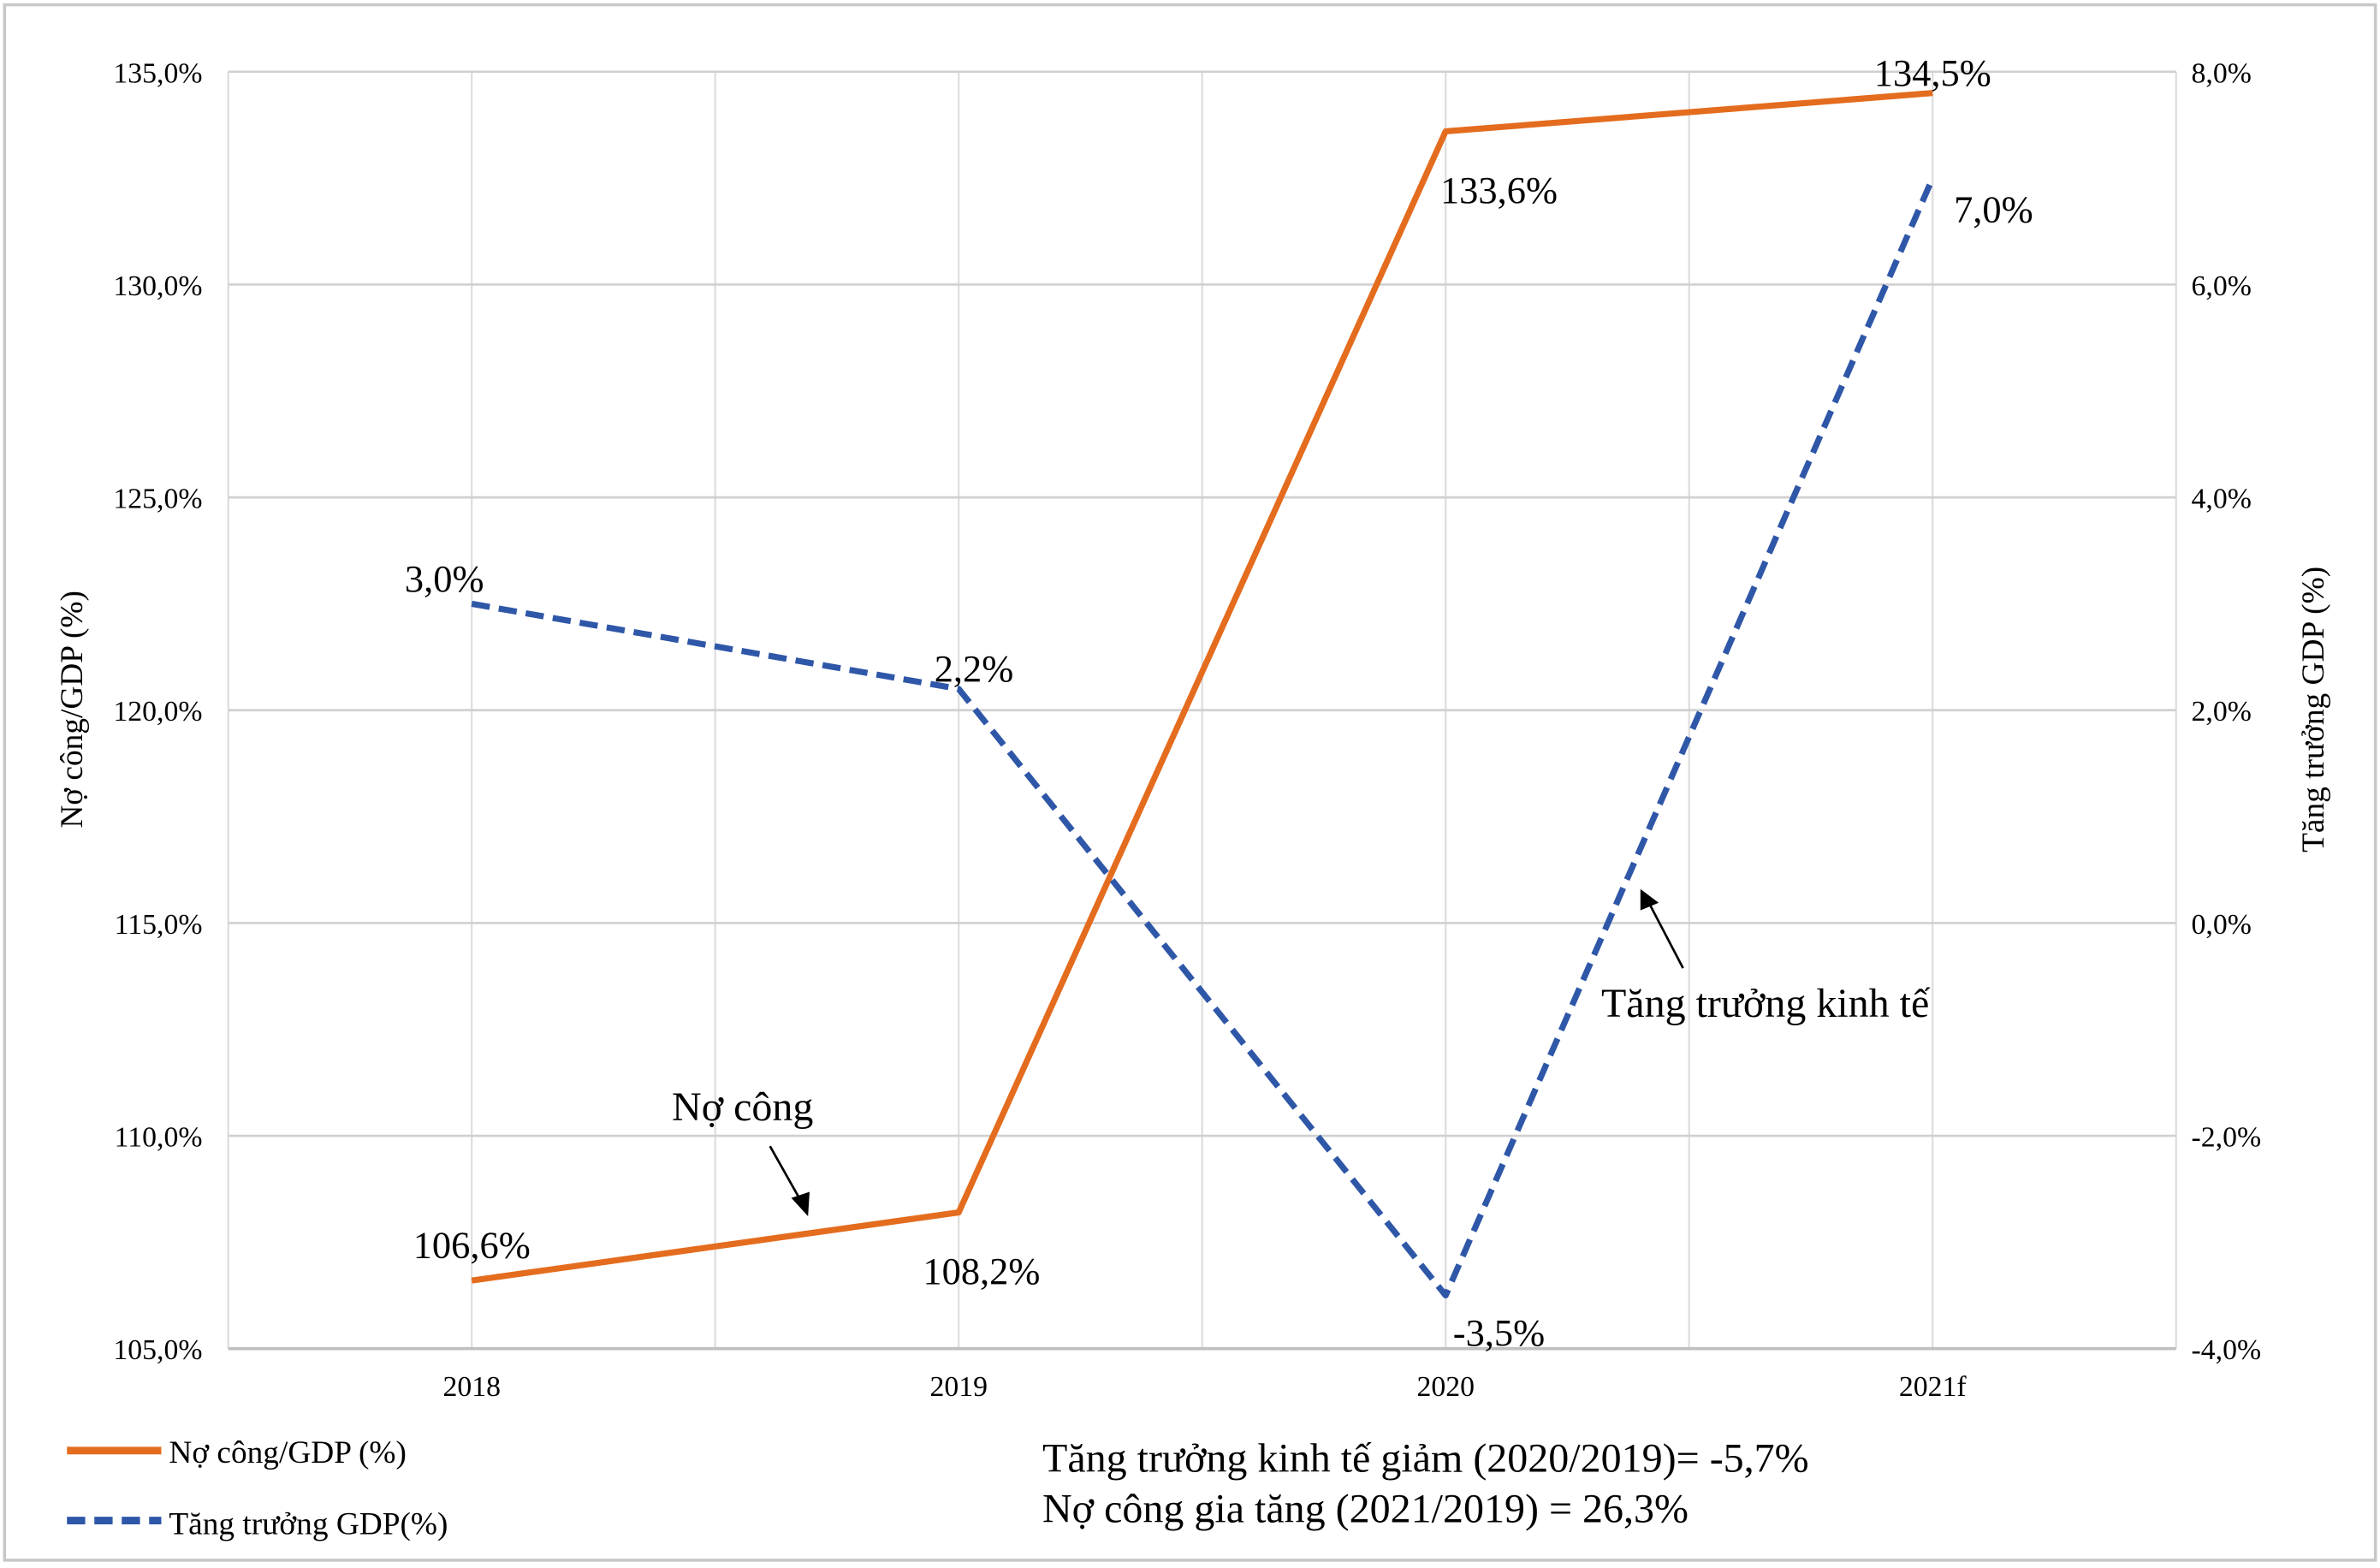 This screenshot has height=1568, width=2380. I want to click on right-tick-label: -2,0%, so click(2227, 1137).